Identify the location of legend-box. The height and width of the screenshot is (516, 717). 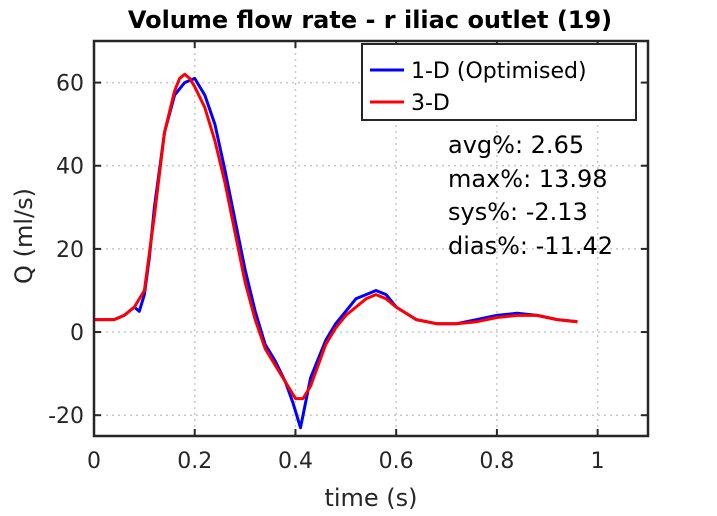
(499, 82).